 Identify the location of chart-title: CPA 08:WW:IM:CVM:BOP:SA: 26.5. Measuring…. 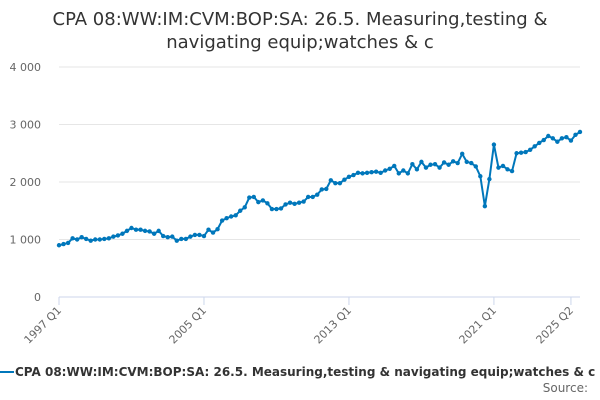
(300, 31).